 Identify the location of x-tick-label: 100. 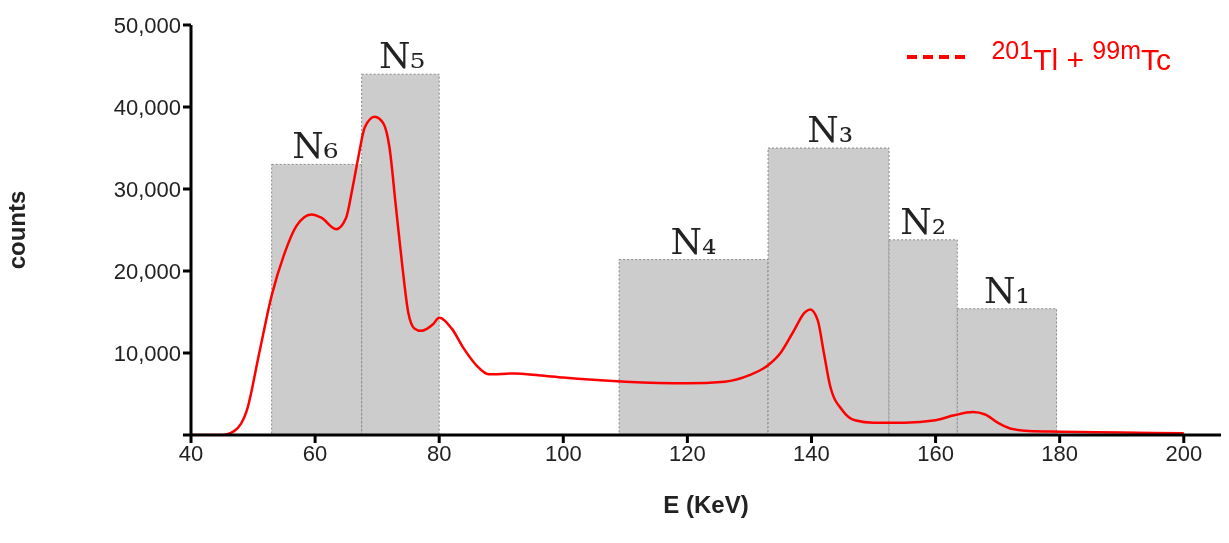
(563, 453).